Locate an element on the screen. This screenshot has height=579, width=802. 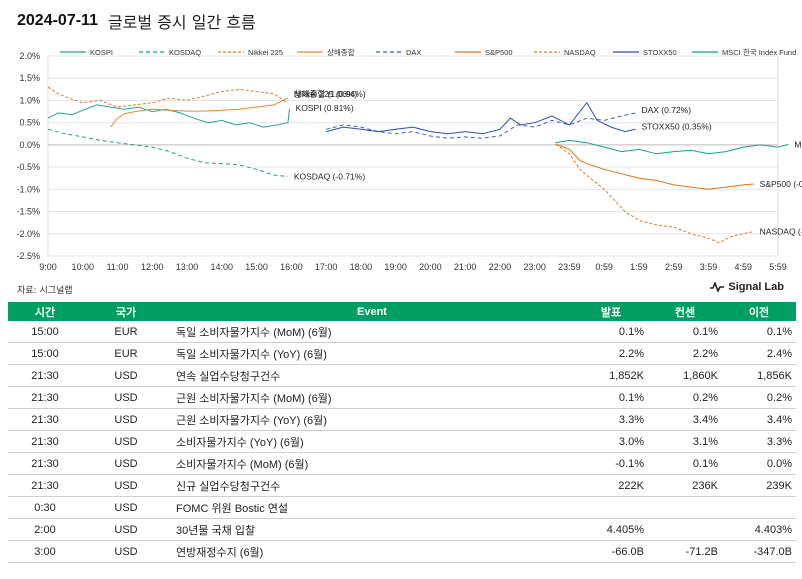
y-tick-label: 1.5% is located at coordinates (29, 78).